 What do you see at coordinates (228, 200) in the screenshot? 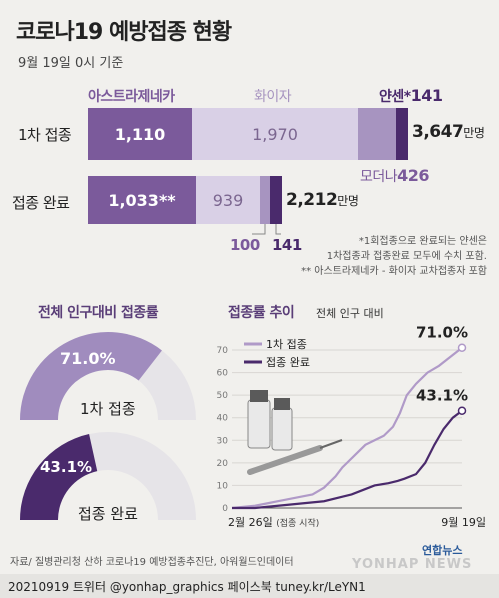
I see `bar-complete-pfizer: 939` at bounding box center [228, 200].